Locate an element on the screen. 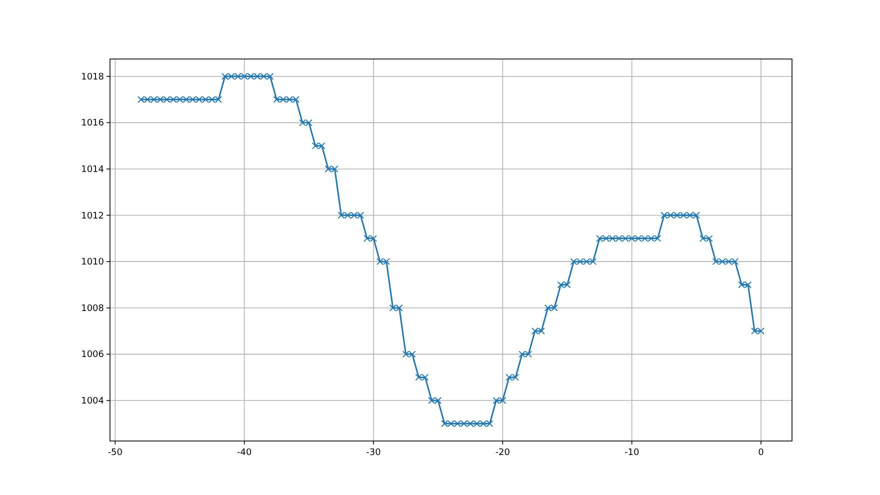 Image resolution: width=880 pixels, height=495 pixels. y-tick-label: 1018 is located at coordinates (92, 77).